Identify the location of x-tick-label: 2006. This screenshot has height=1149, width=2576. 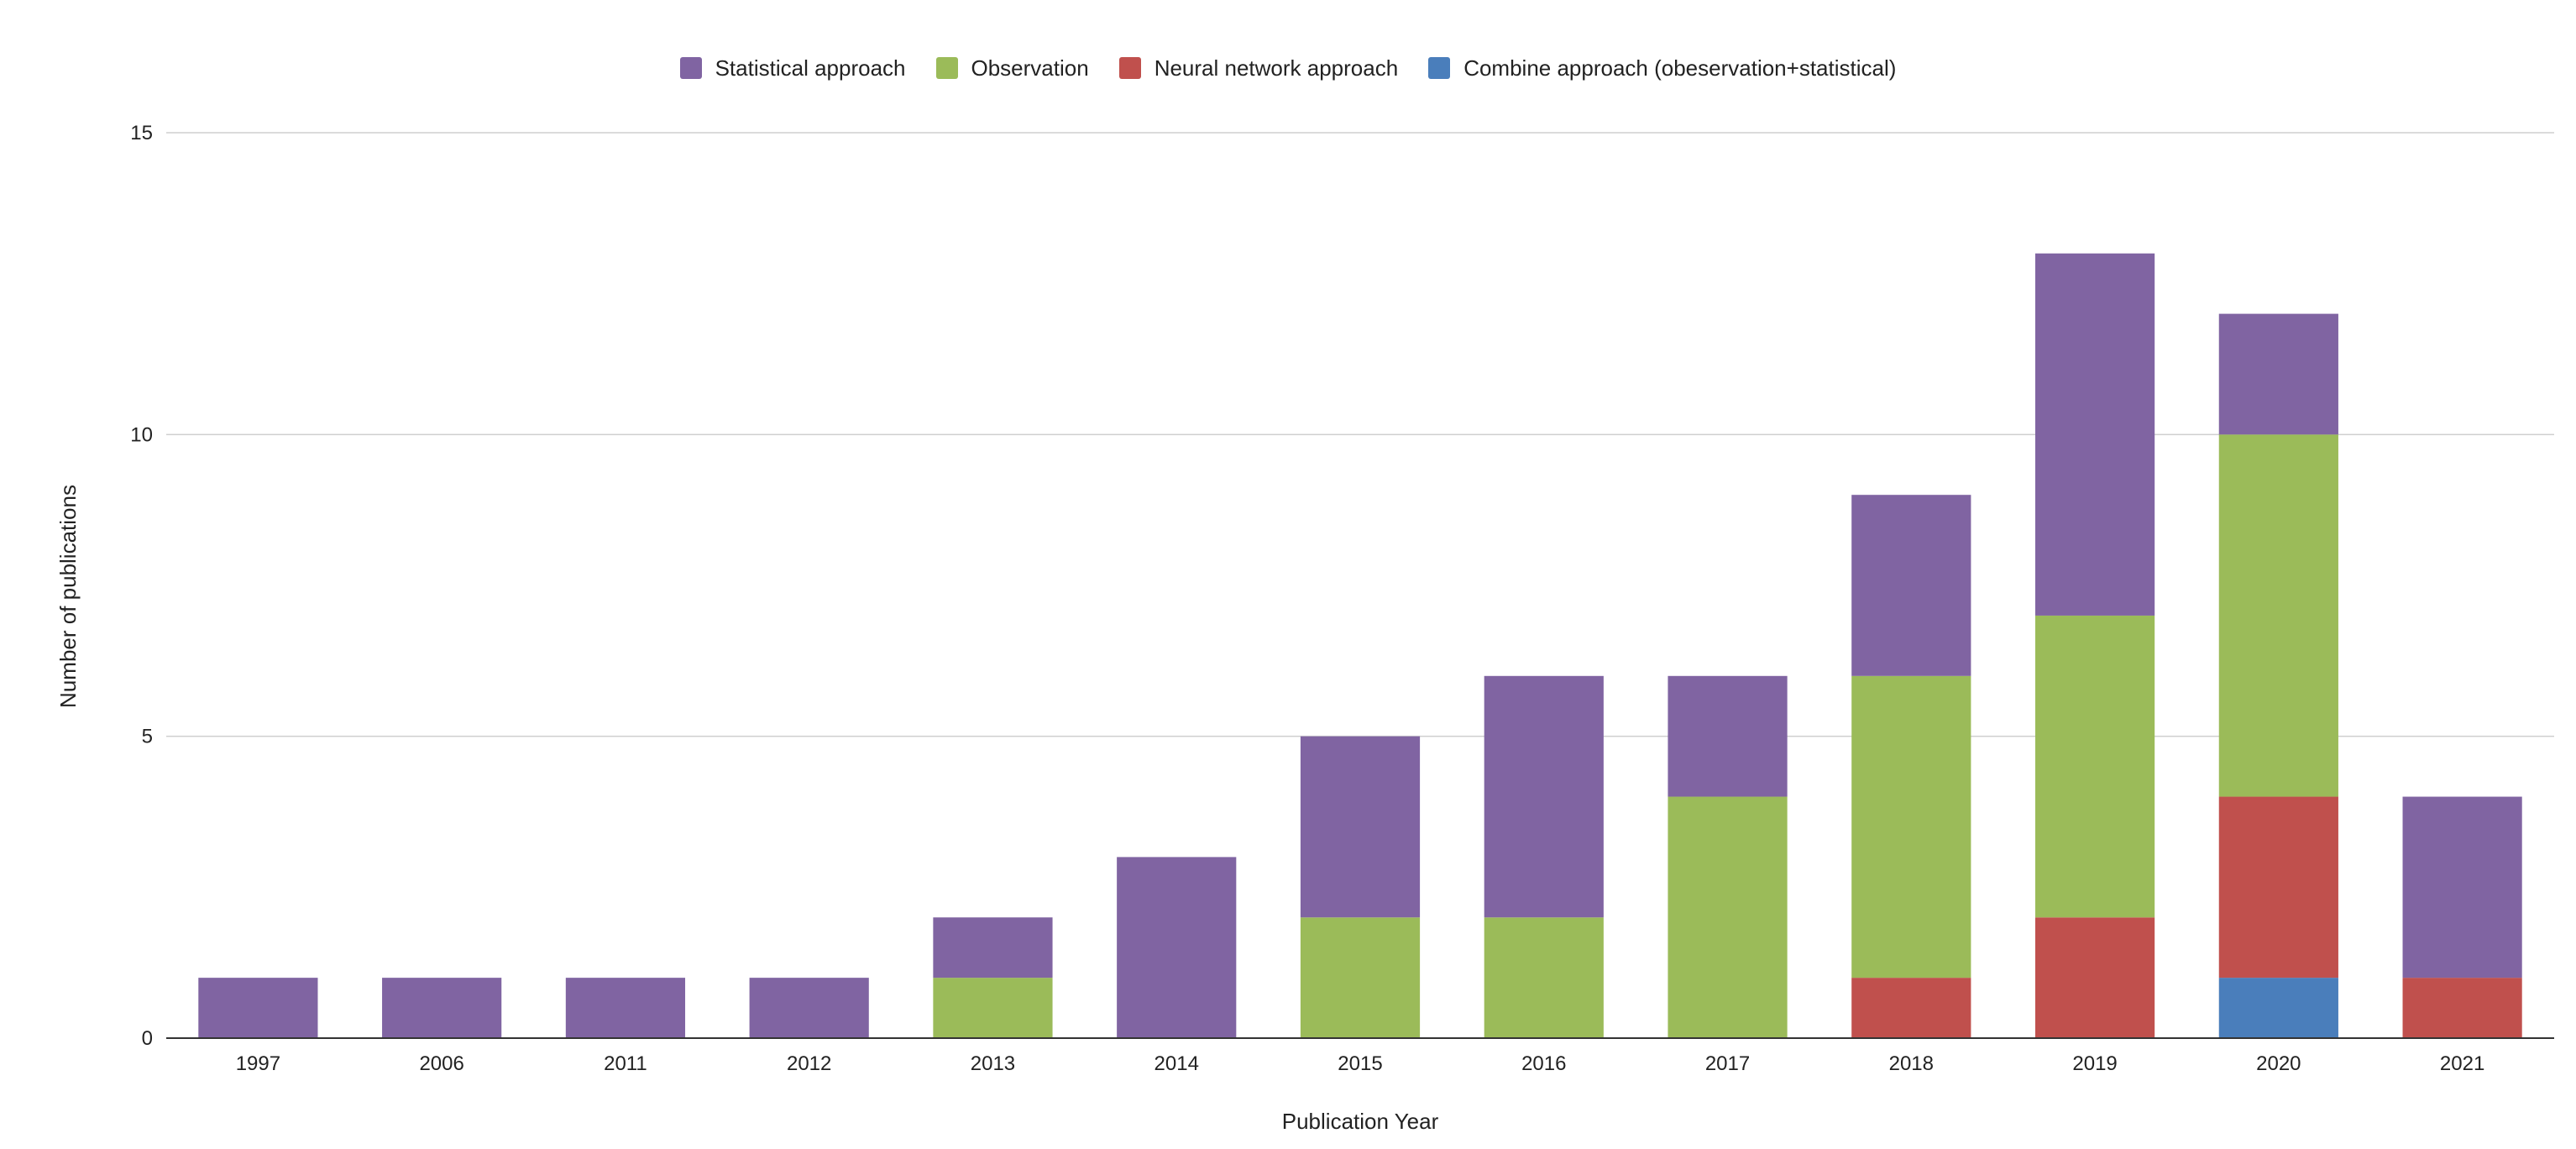
(441, 1063).